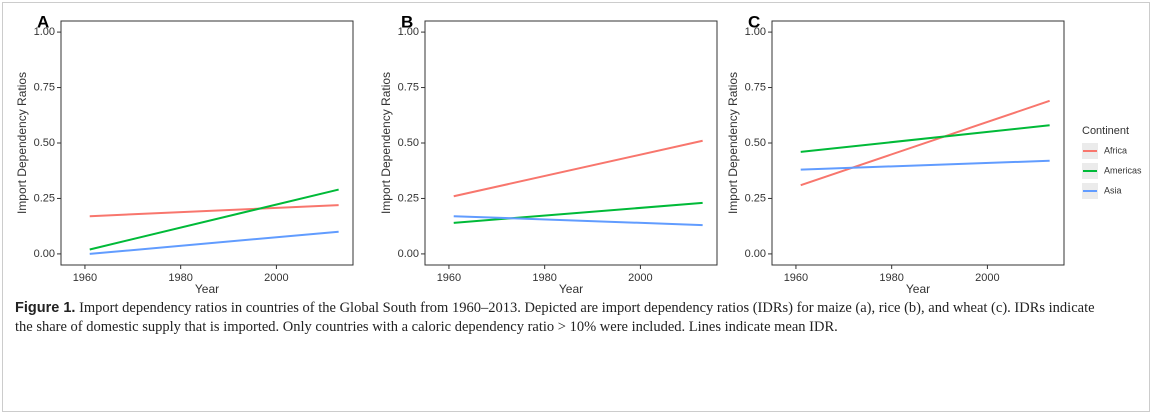 The height and width of the screenshot is (414, 1152). What do you see at coordinates (407, 21) in the screenshot?
I see `panel-label: B` at bounding box center [407, 21].